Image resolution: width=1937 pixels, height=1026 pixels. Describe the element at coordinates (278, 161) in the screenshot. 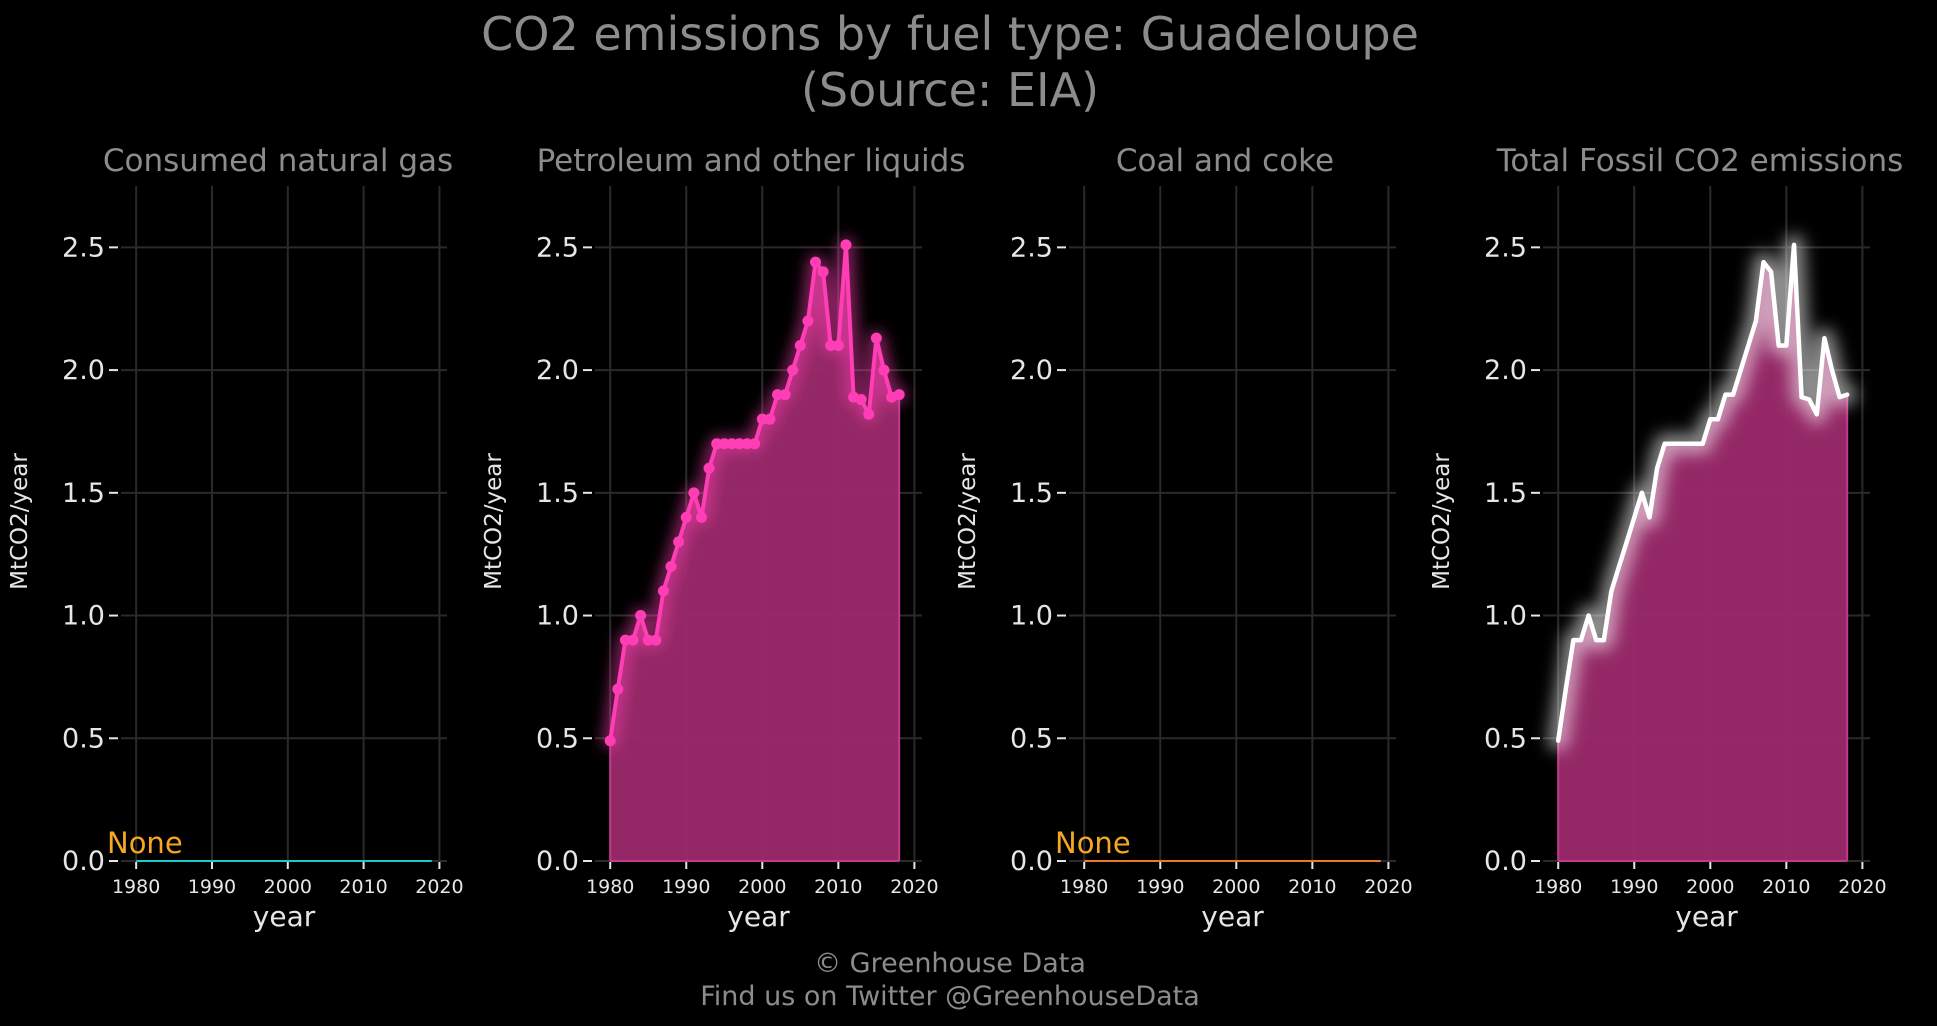

I see `panel-title: Consumed natural gas` at that location.